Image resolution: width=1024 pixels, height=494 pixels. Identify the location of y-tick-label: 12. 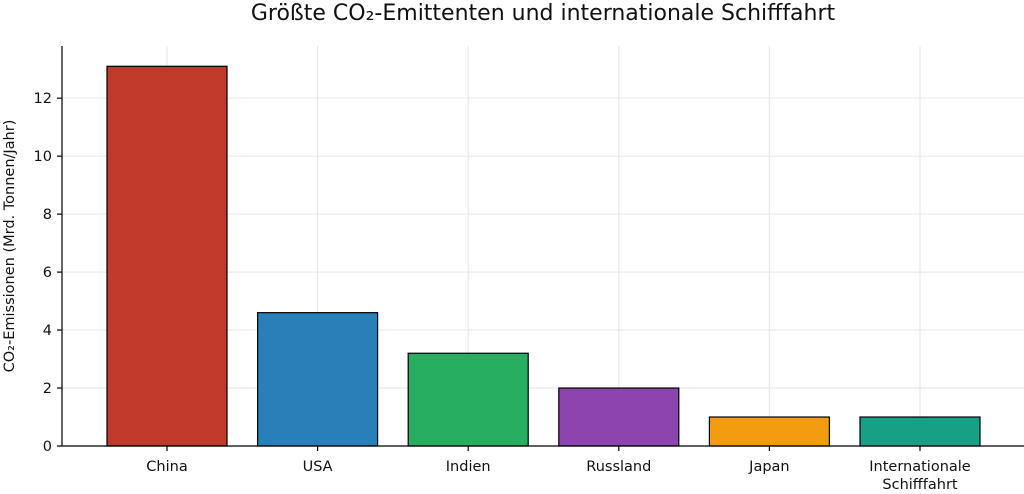
(43, 99).